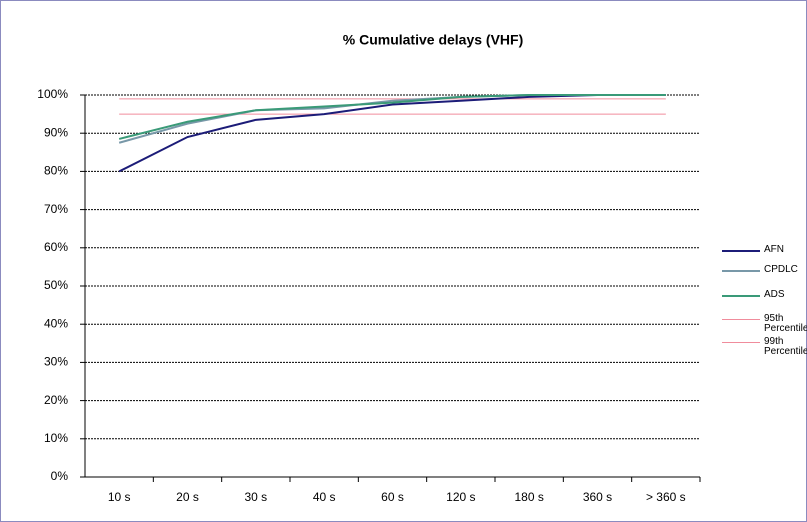 The width and height of the screenshot is (807, 522). Describe the element at coordinates (56, 400) in the screenshot. I see `y-tick-label: 20%` at that location.